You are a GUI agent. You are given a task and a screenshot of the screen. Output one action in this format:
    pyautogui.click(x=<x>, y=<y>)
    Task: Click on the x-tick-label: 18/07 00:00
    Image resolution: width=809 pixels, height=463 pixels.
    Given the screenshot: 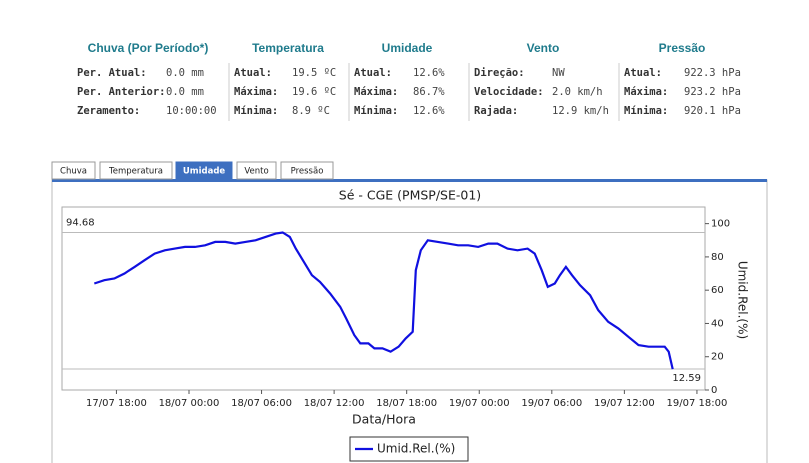 What is the action you would take?
    pyautogui.click(x=189, y=403)
    